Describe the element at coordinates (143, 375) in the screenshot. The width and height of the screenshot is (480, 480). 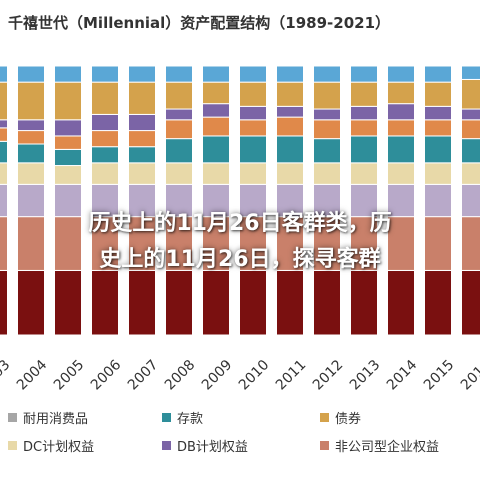
I see `x-tick-label: 2007` at that location.